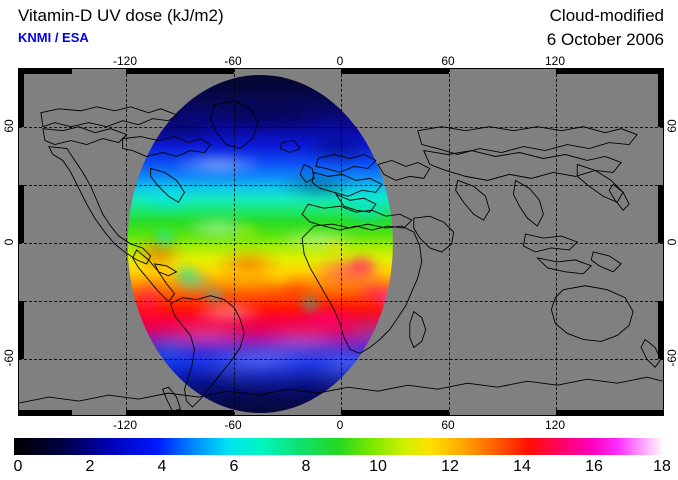 This screenshot has height=480, width=678. Describe the element at coordinates (522, 466) in the screenshot. I see `colorbar-tick-14: 14` at that location.